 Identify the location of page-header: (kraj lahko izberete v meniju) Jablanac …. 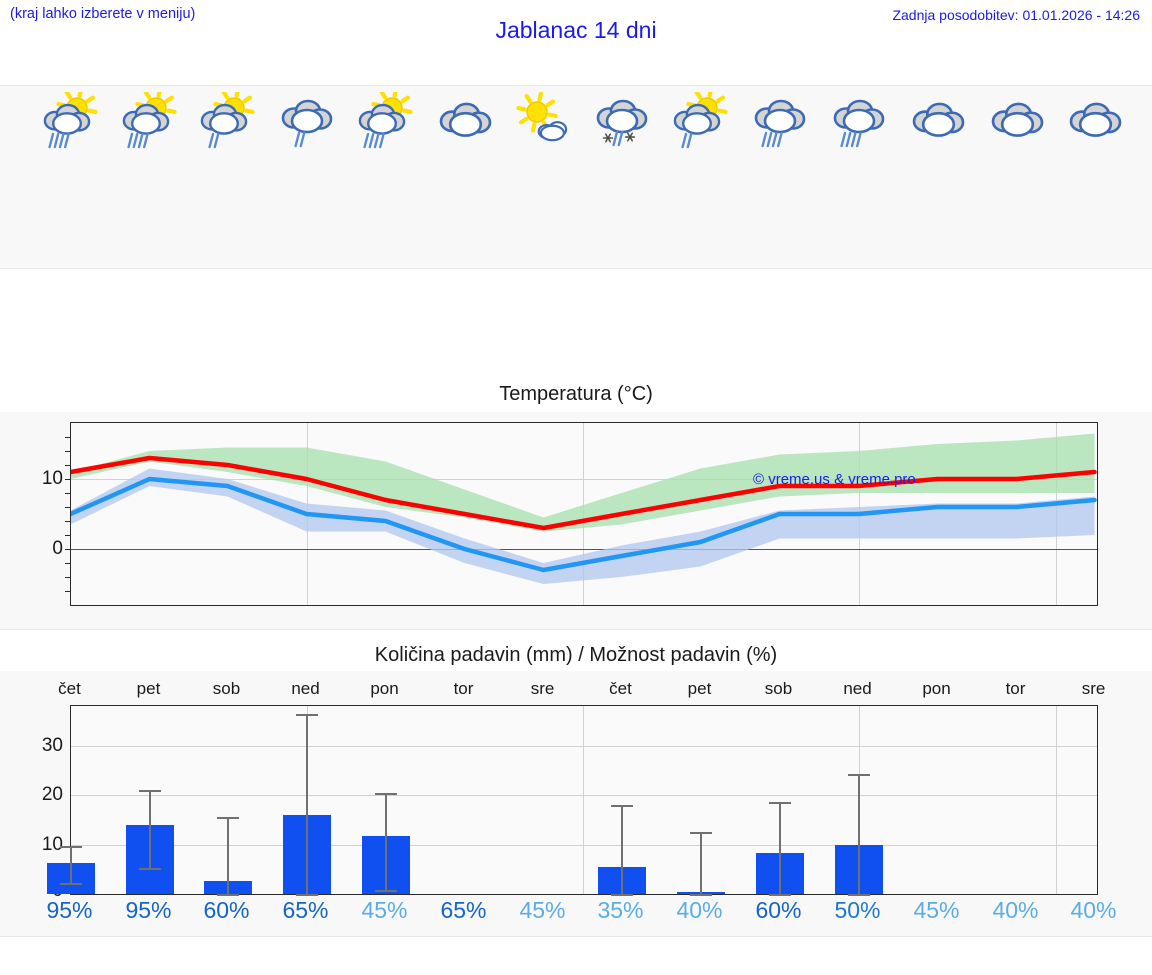
(576, 31).